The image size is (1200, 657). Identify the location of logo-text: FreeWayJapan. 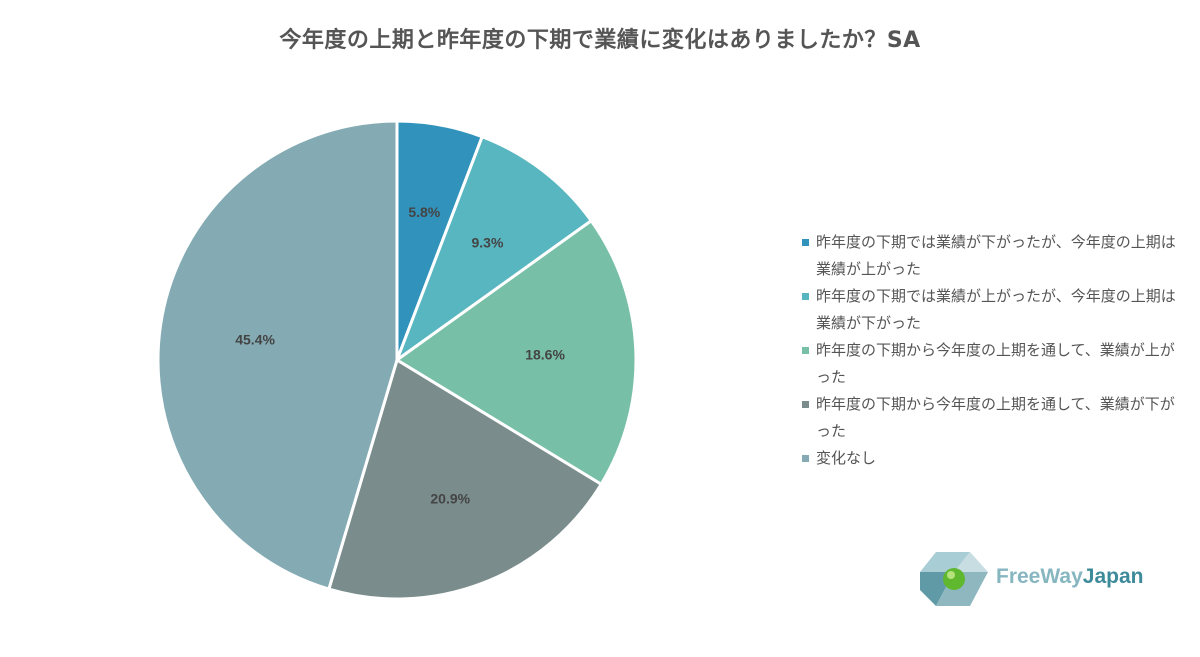
(1069, 577).